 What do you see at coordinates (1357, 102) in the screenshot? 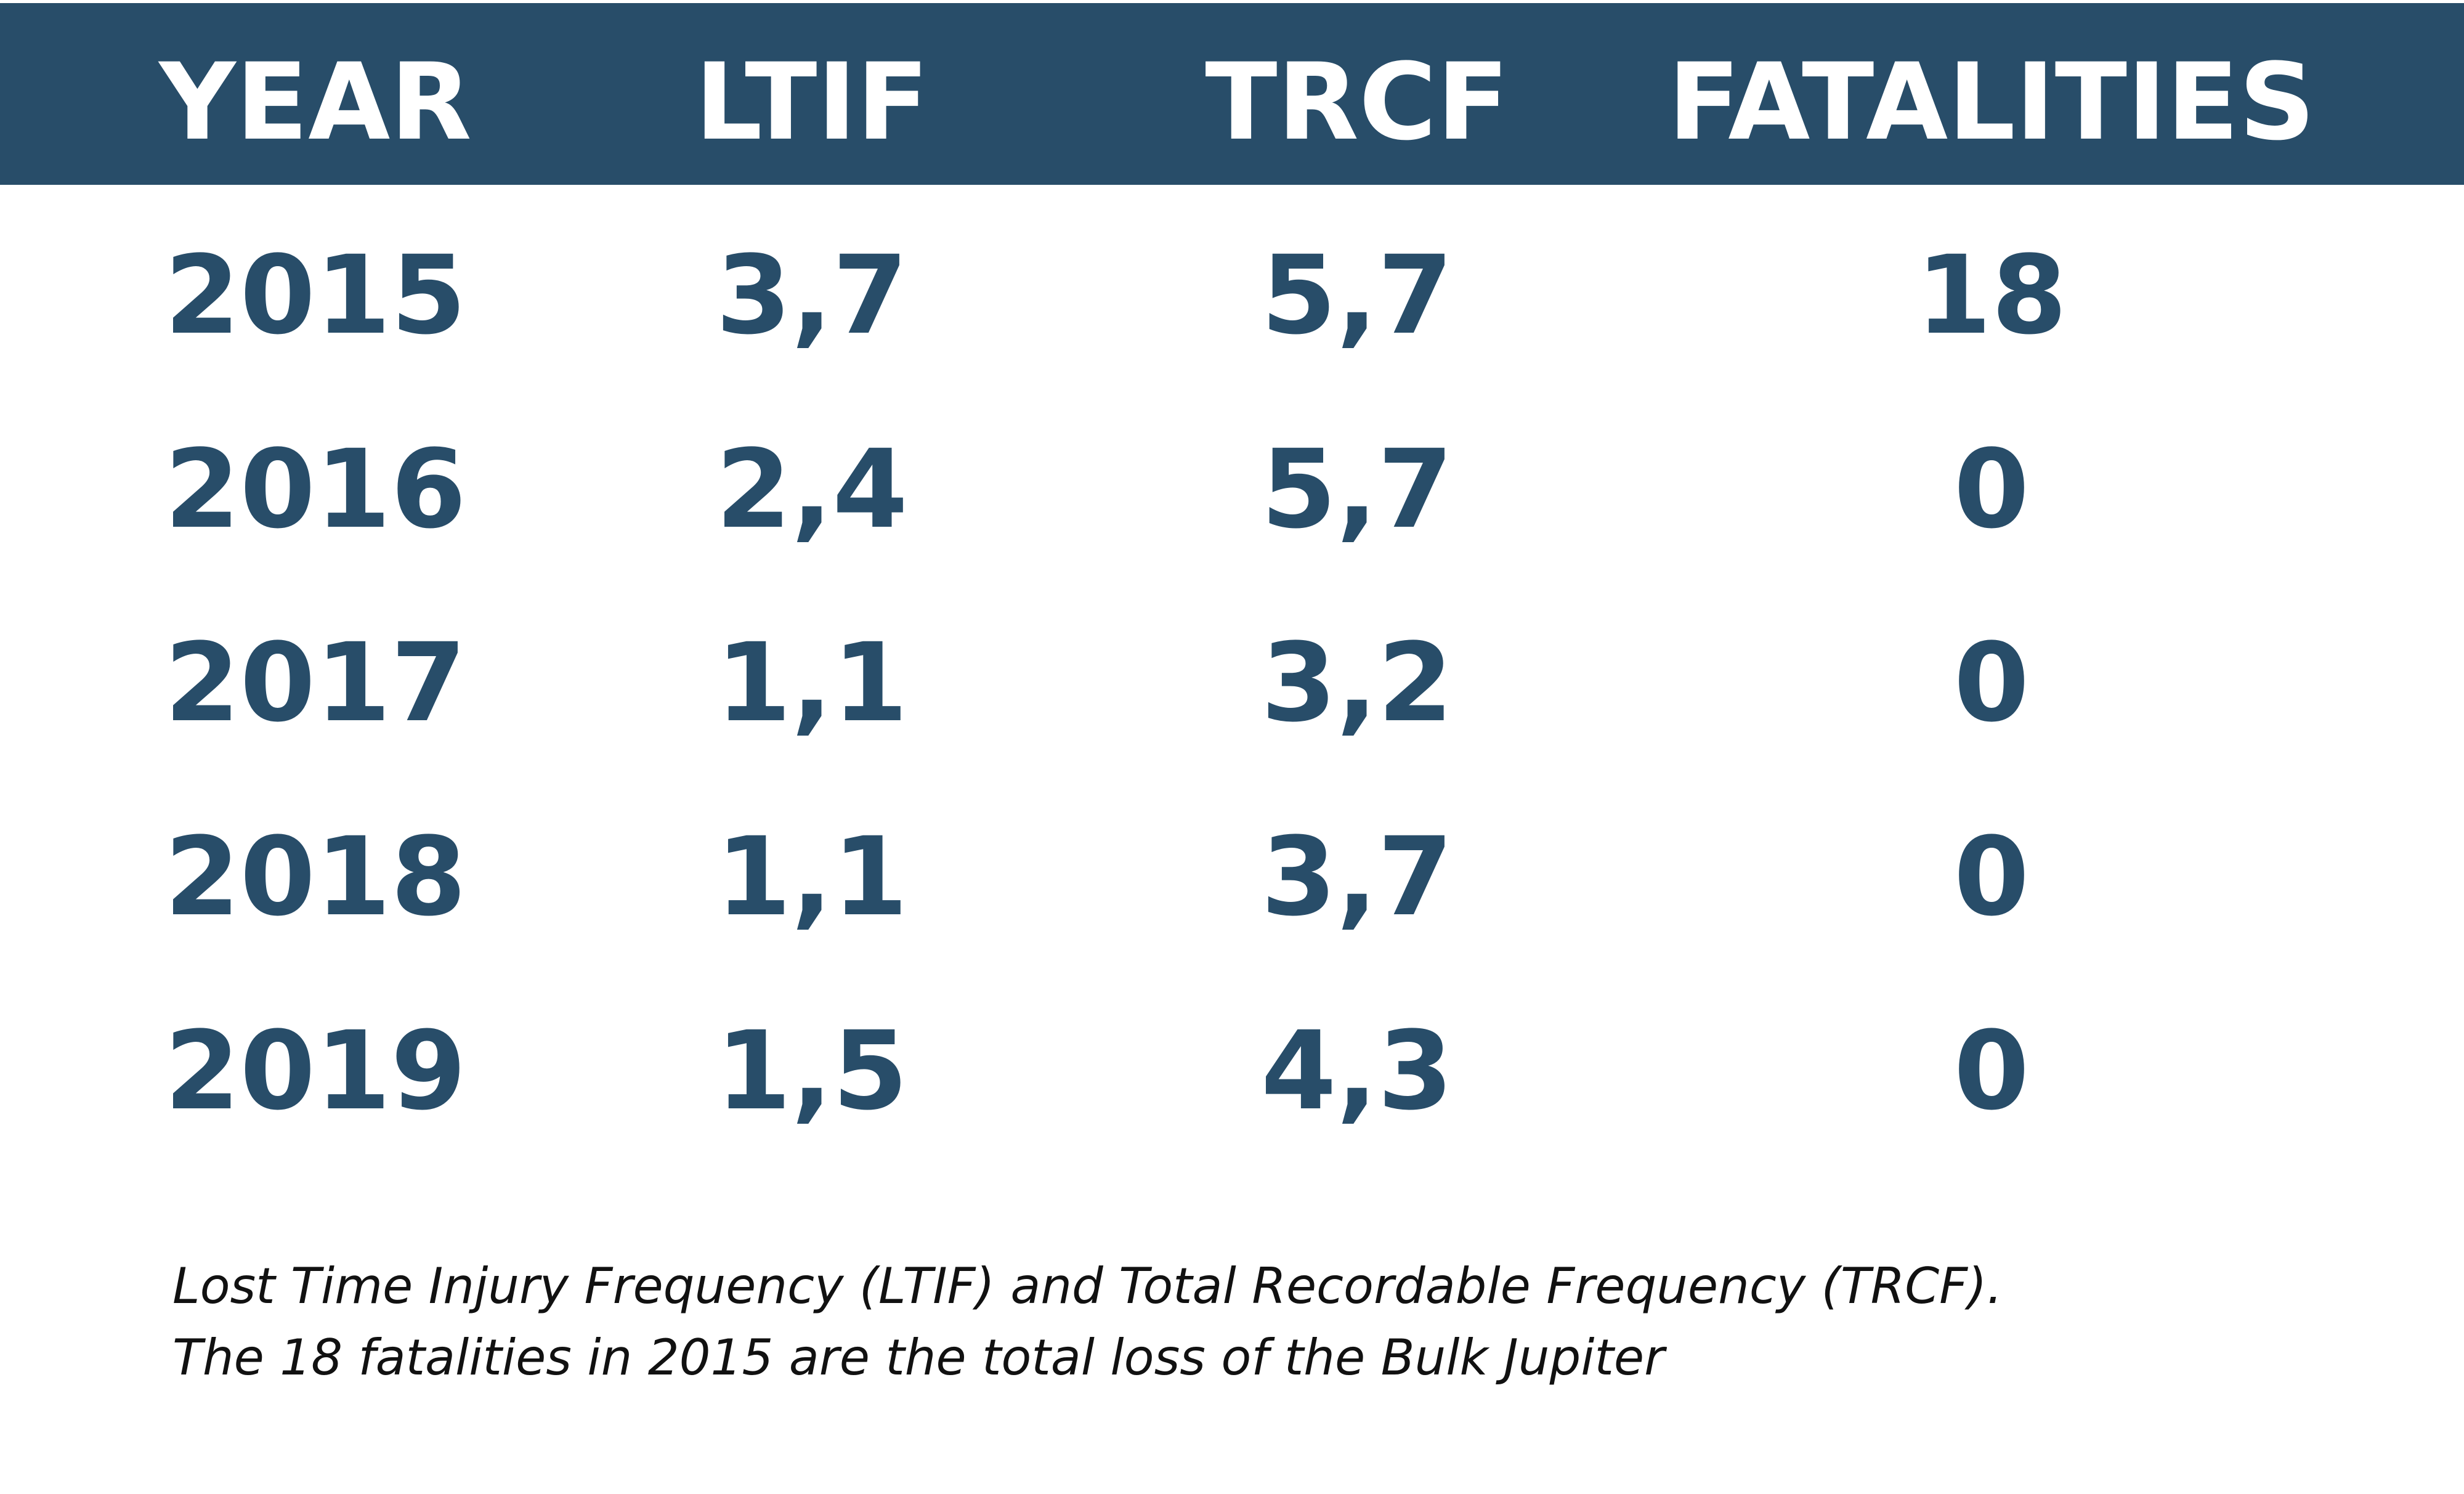
I see `column-header-trcf: TRCF` at bounding box center [1357, 102].